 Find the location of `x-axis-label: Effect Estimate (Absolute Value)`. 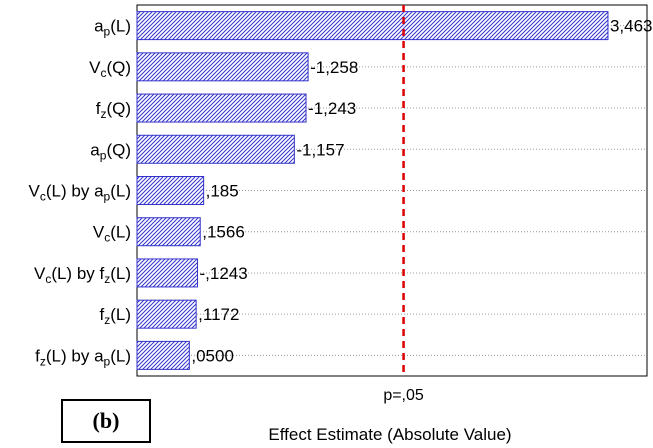

x-axis-label: Effect Estimate (Absolute Value) is located at coordinates (389, 434).